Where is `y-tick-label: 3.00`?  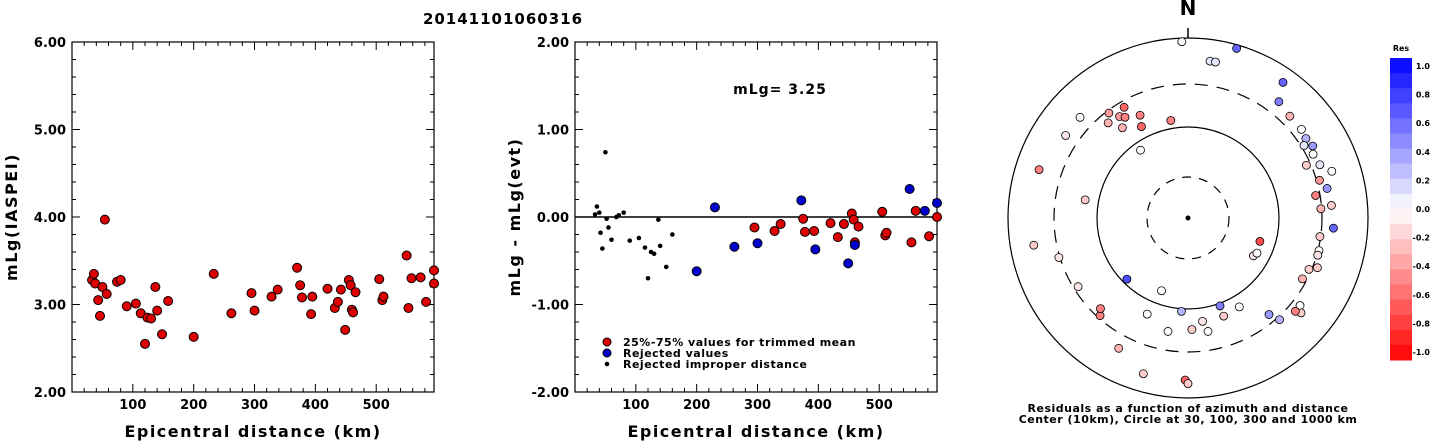
y-tick-label: 3.00 is located at coordinates (50, 306).